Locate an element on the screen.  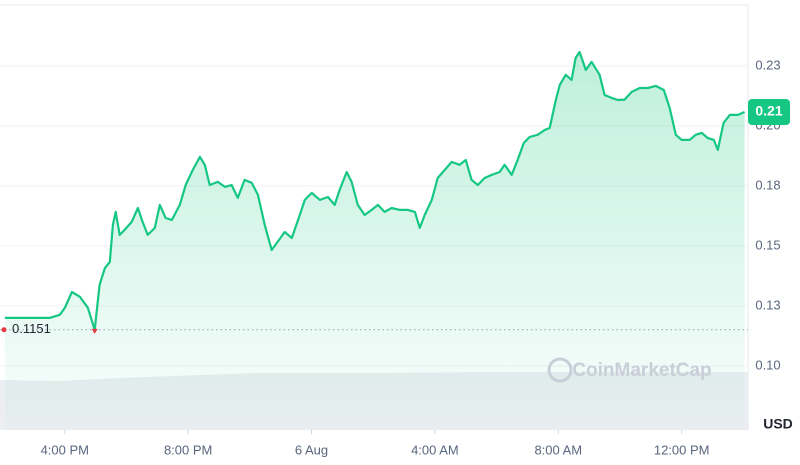
y-tick-label: 0.18 is located at coordinates (767, 184).